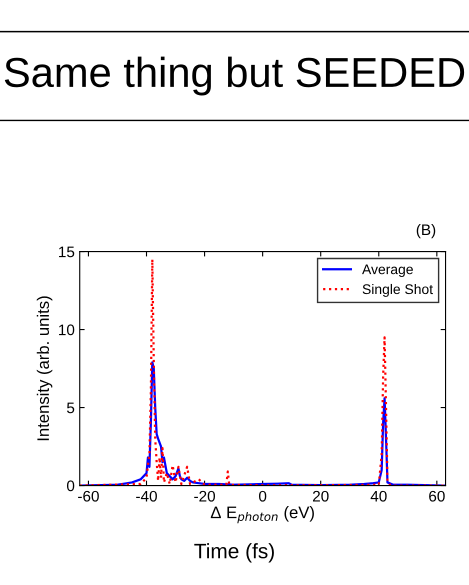 This screenshot has height=585, width=469. What do you see at coordinates (397, 290) in the screenshot?
I see `legend-label: Single Shot` at bounding box center [397, 290].